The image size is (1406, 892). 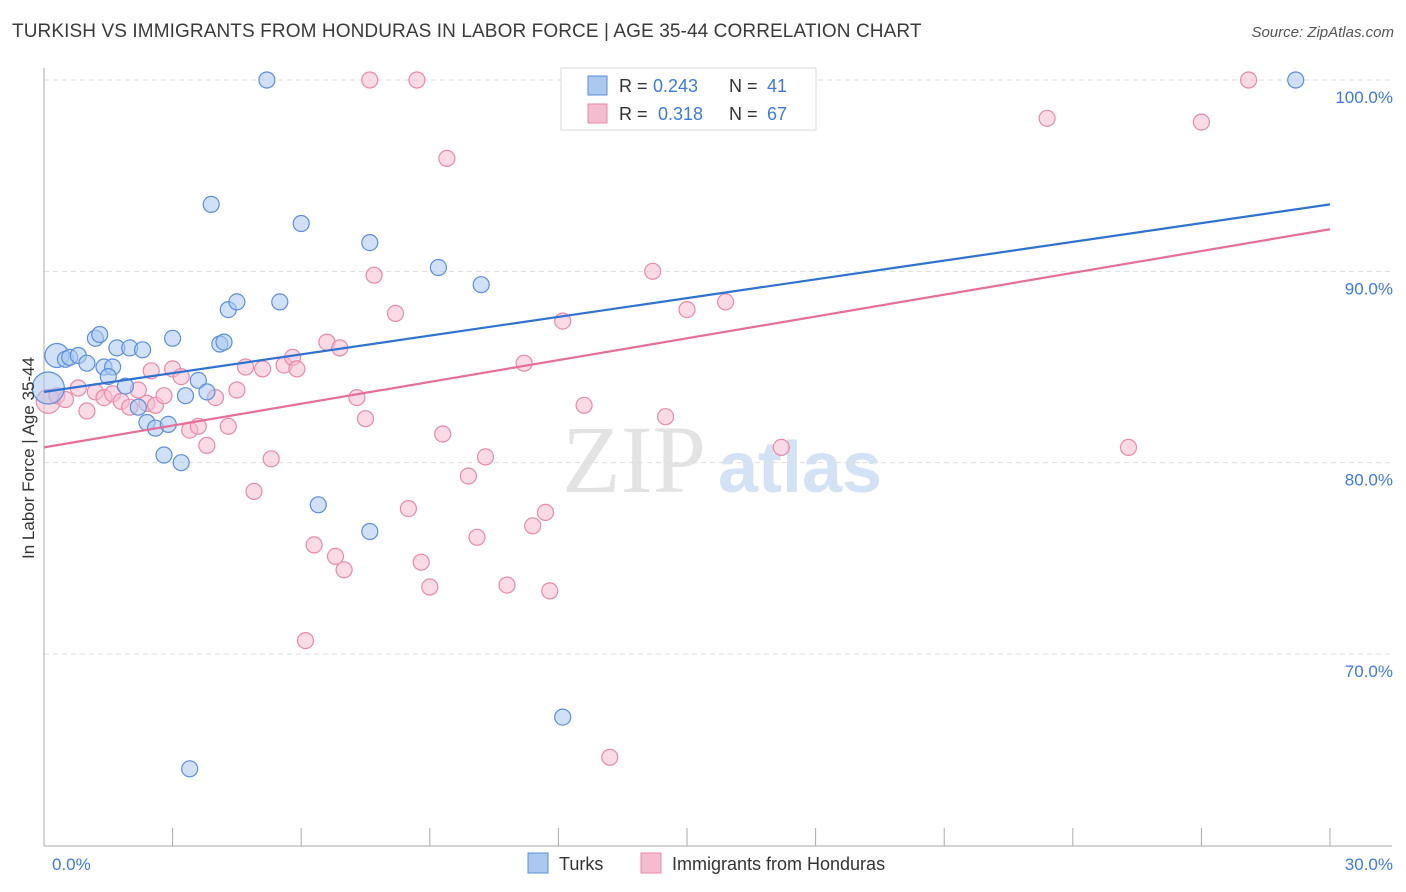 What do you see at coordinates (777, 114) in the screenshot?
I see `honduras-n-value: 67` at bounding box center [777, 114].